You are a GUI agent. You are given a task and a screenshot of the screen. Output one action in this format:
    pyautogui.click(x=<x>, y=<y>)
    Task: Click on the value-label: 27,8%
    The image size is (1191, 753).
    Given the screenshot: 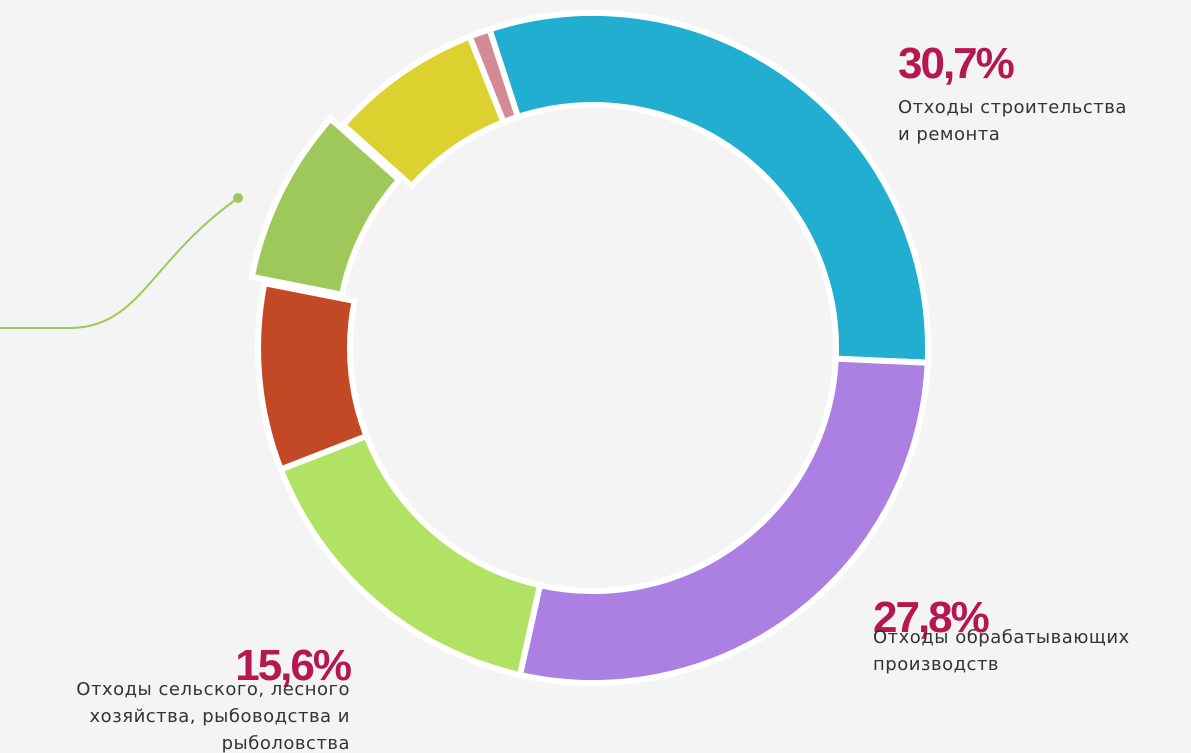 What is the action you would take?
    pyautogui.click(x=931, y=617)
    